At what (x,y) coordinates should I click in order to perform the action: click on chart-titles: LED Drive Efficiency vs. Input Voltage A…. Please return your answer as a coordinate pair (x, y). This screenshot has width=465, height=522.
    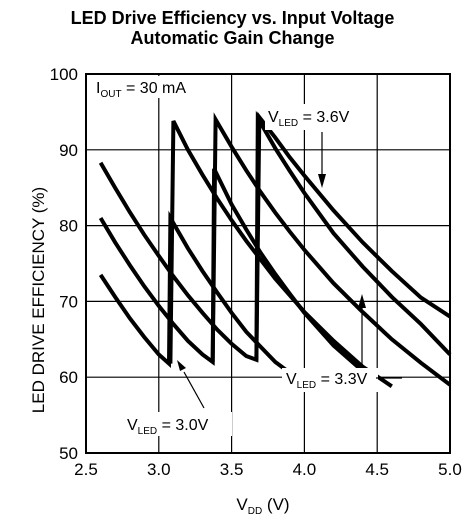
    Looking at the image, I should click on (232, 28).